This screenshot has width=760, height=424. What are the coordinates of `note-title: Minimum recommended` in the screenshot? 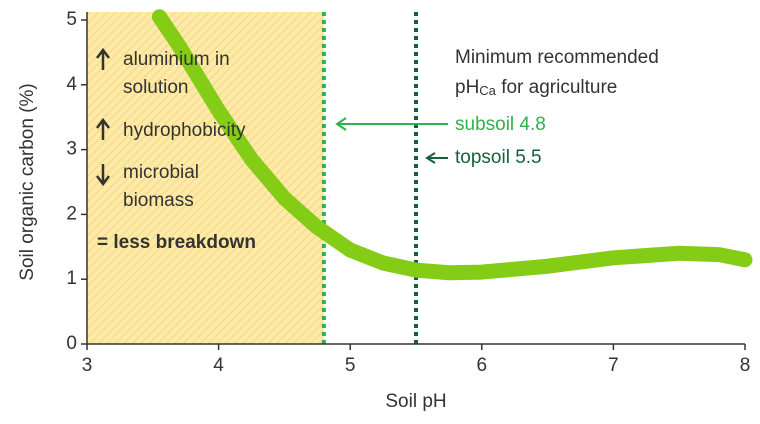 It's located at (557, 57).